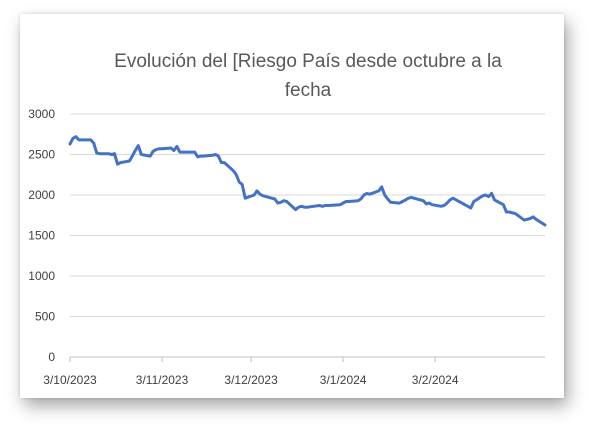  I want to click on y-tick-label-500: 500, so click(45, 317).